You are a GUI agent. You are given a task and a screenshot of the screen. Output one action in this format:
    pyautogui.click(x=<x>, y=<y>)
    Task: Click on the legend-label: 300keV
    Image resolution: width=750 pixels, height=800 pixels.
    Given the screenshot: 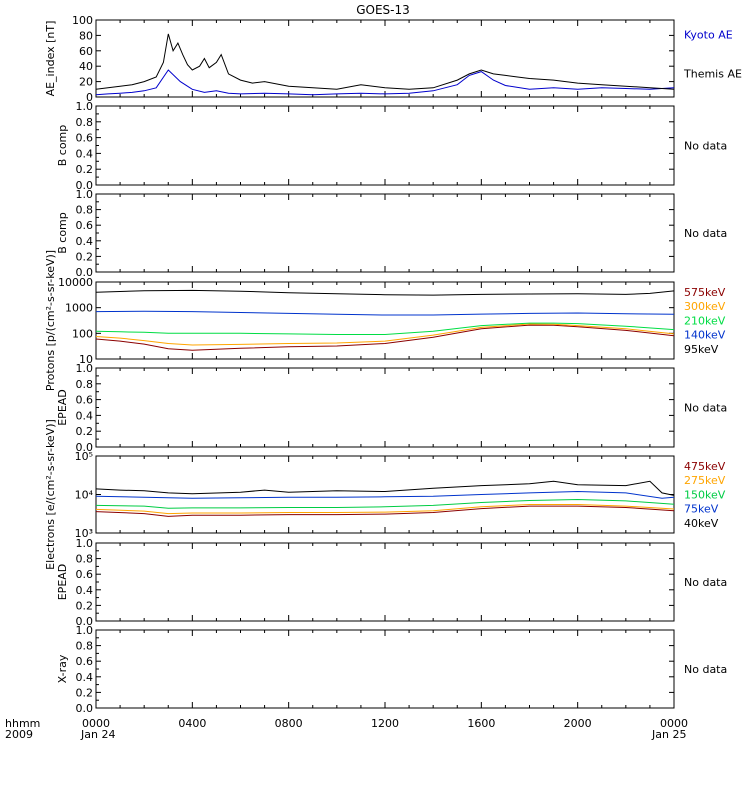 What is the action you would take?
    pyautogui.click(x=705, y=306)
    